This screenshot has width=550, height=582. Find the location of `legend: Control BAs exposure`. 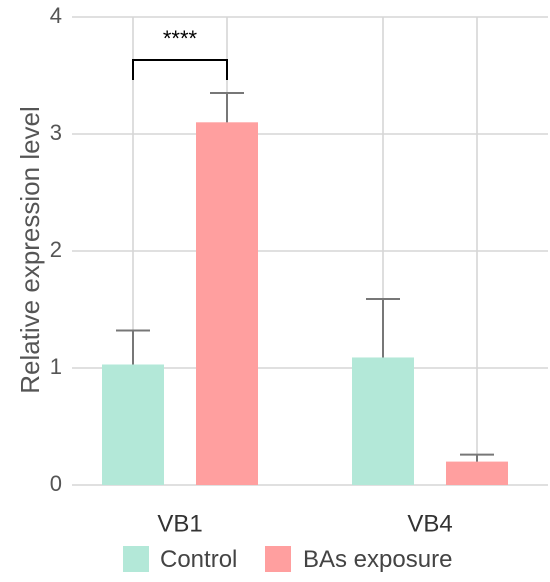

legend: Control BAs exposure is located at coordinates (287, 559).